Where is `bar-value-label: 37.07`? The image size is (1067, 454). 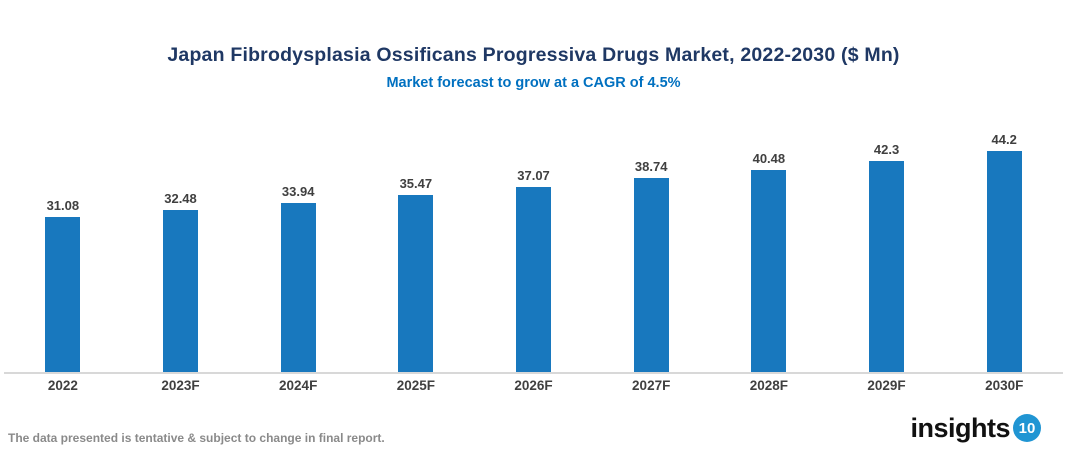 bar-value-label: 37.07 is located at coordinates (533, 175).